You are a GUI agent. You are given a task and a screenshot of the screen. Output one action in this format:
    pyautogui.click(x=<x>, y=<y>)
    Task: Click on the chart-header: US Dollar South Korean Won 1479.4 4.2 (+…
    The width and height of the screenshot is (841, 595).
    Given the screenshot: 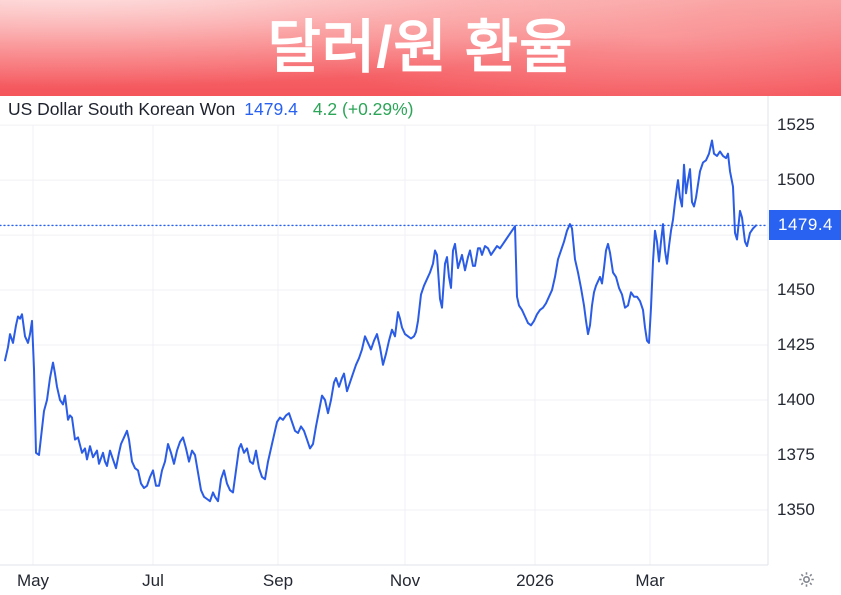 What is the action you would take?
    pyautogui.click(x=211, y=111)
    